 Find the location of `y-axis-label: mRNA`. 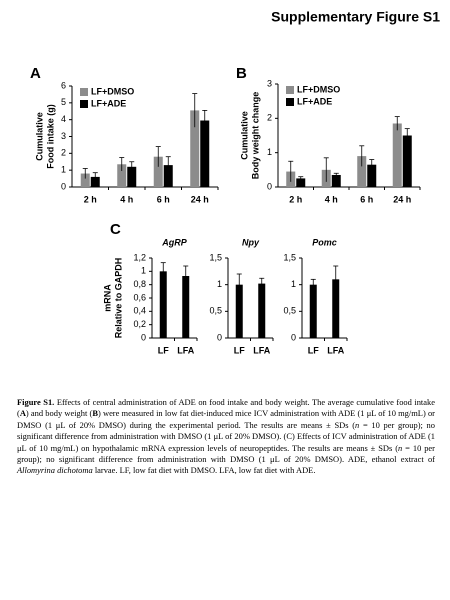

y-axis-label: mRNA is located at coordinates (107, 298).